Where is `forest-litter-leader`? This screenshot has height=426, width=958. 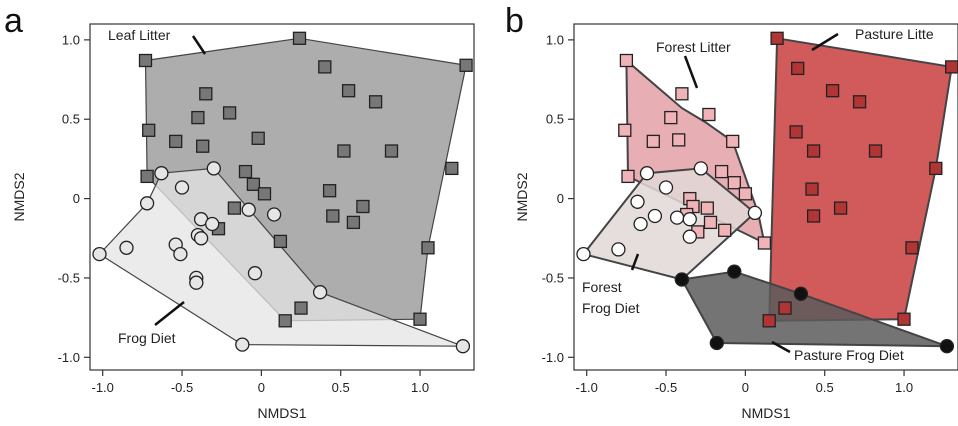
forest-litter-leader is located at coordinates (691, 72).